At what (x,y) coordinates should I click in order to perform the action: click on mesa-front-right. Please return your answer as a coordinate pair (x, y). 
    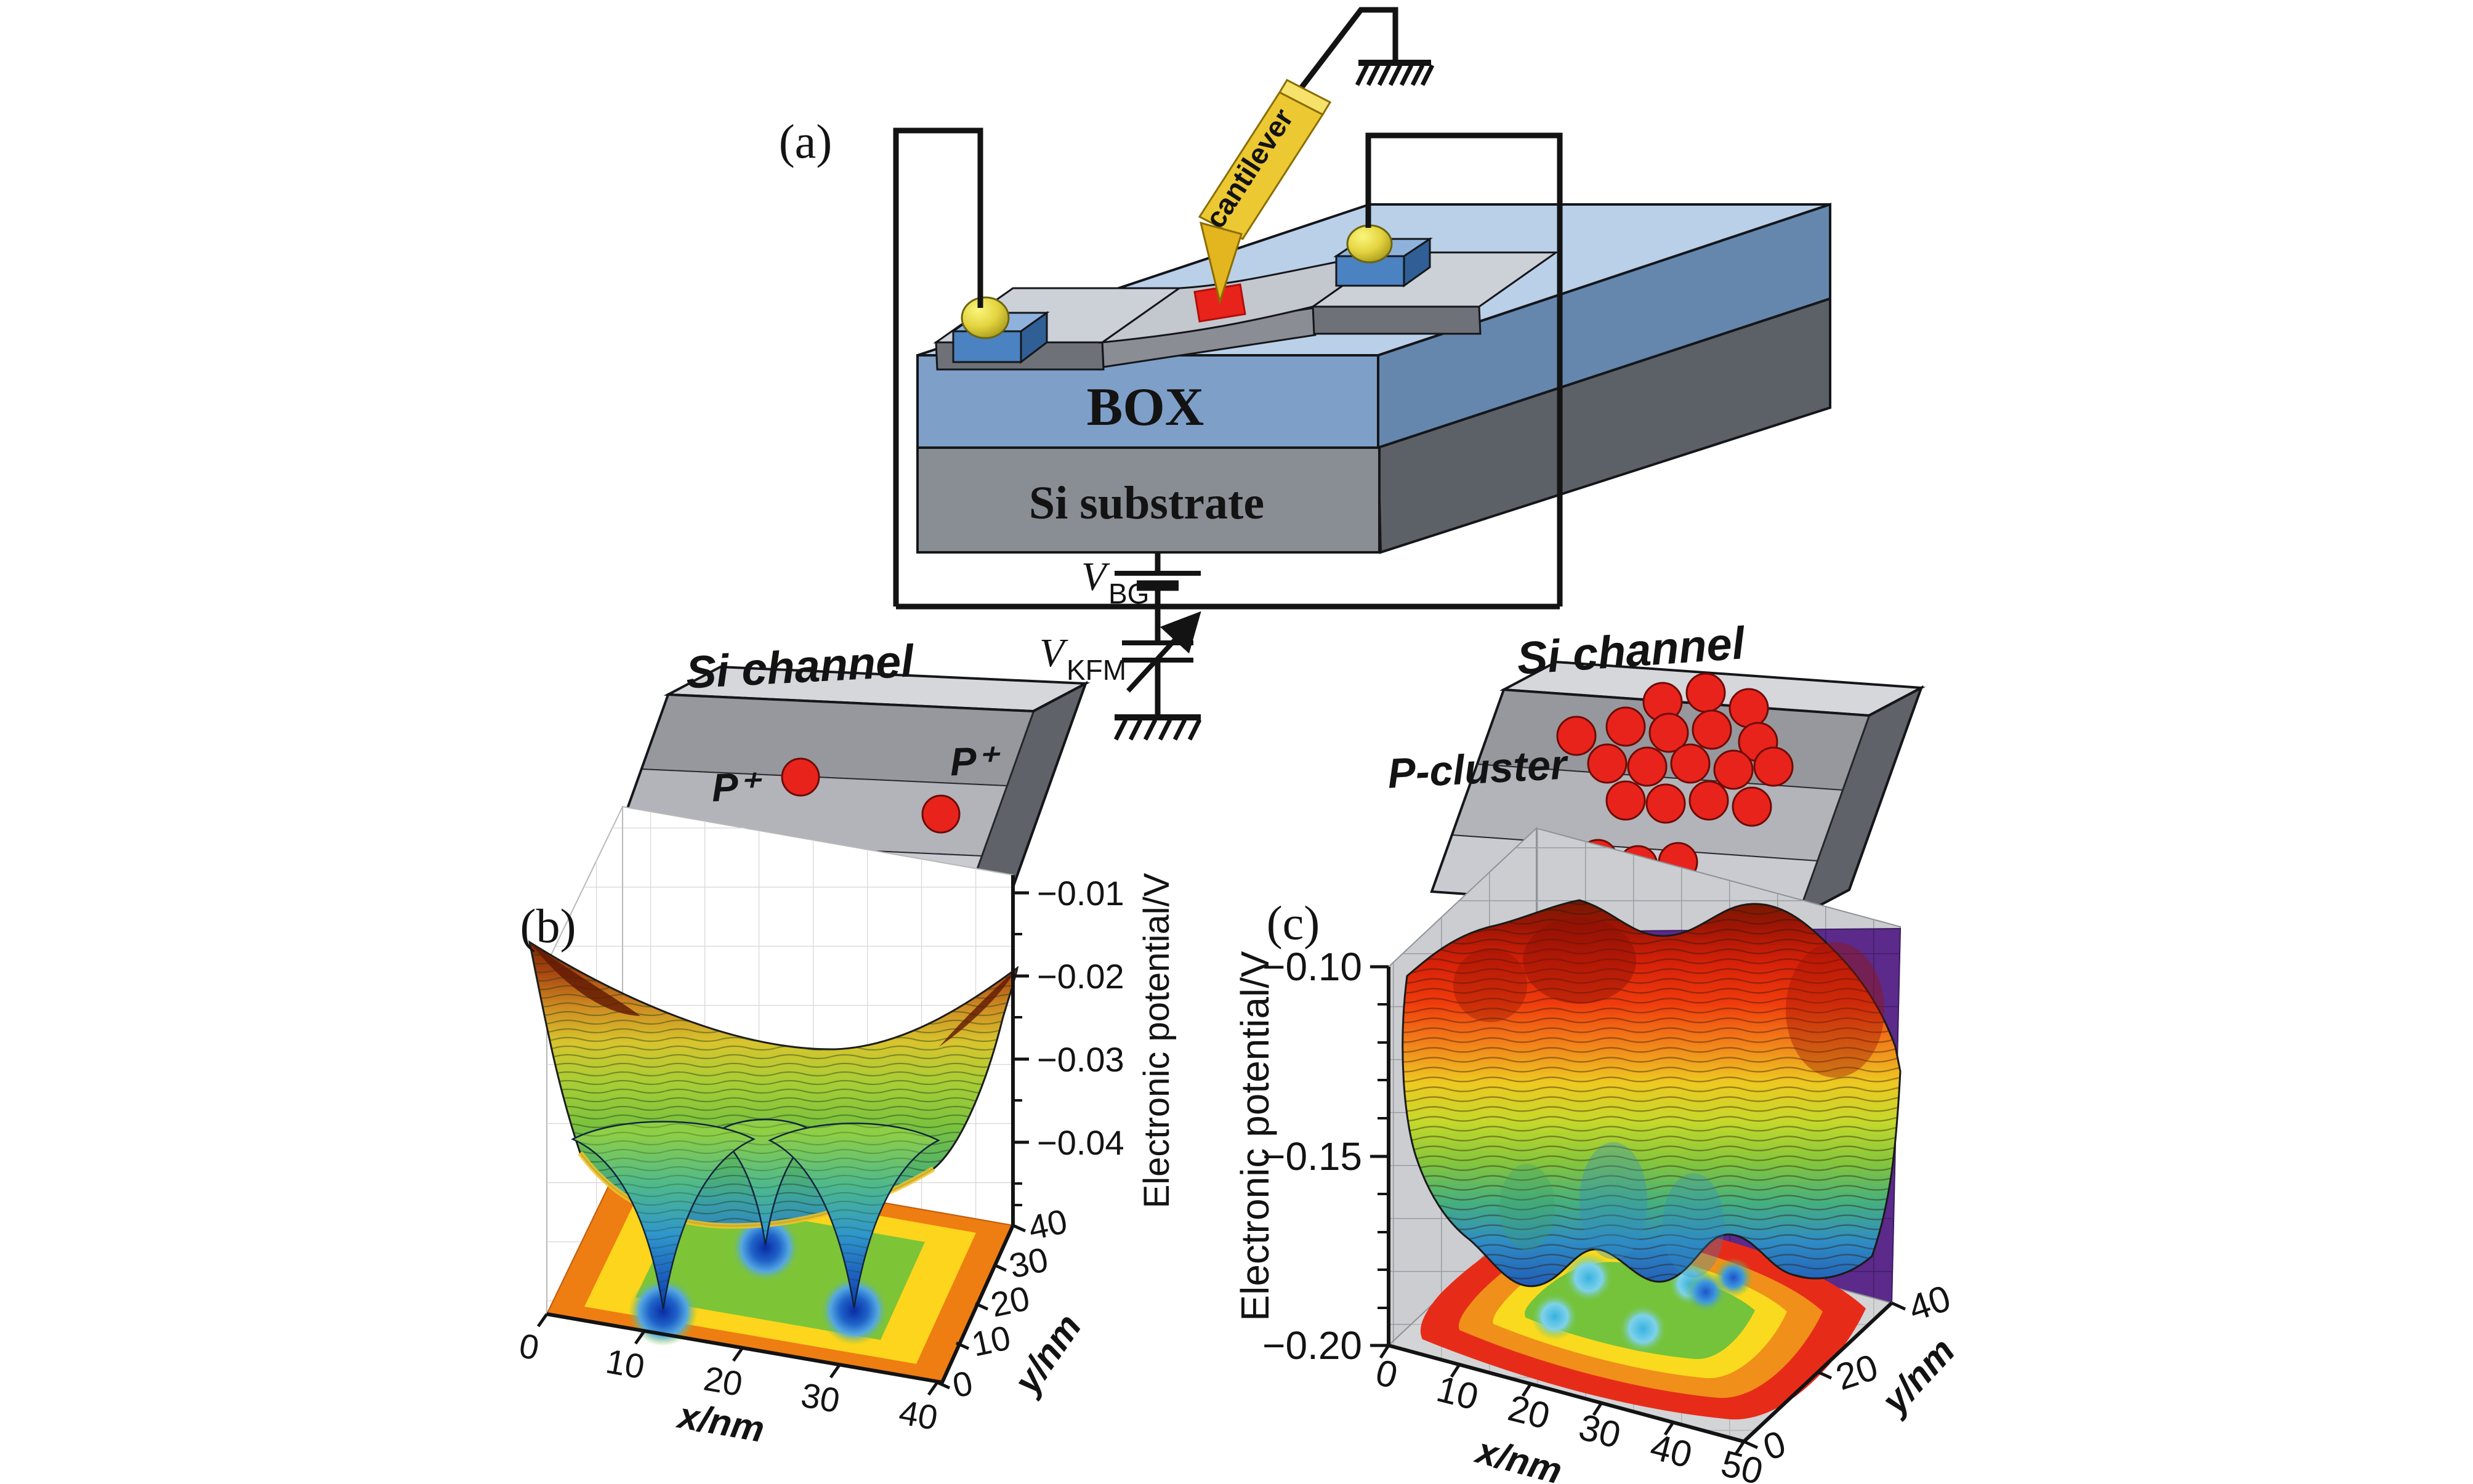
    Looking at the image, I should click on (1397, 320).